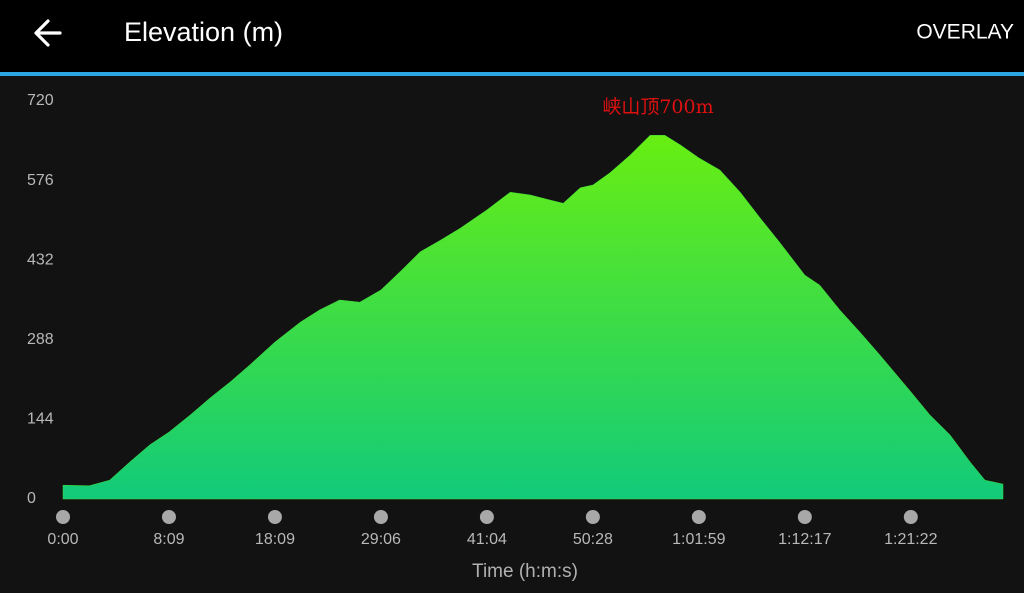 Image resolution: width=1024 pixels, height=593 pixels. Describe the element at coordinates (275, 539) in the screenshot. I see `x-tick-label: 18:09` at that location.